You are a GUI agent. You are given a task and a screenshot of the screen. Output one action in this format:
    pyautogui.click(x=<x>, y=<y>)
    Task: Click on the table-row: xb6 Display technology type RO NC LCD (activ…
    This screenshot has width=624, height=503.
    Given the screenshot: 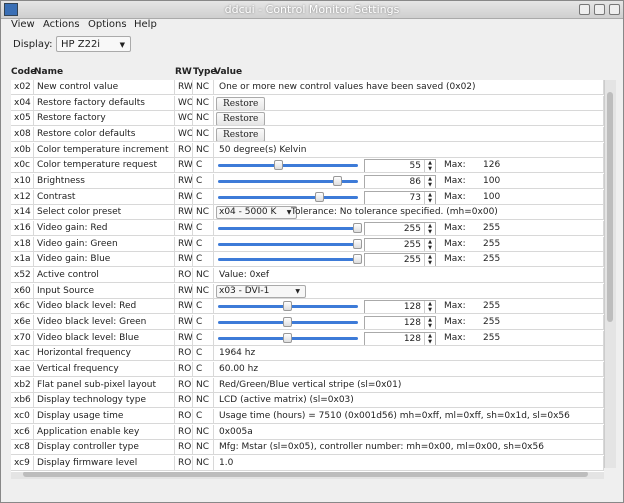 What is the action you would take?
    pyautogui.click(x=307, y=401)
    